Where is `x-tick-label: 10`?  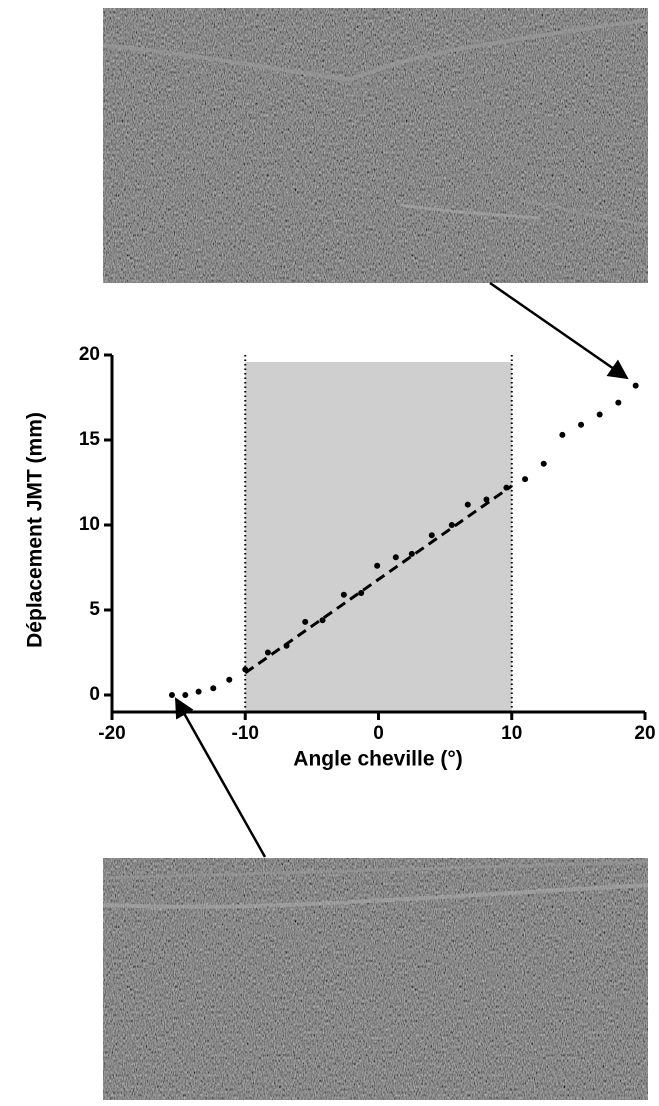
x-tick-label: 10 is located at coordinates (511, 733).